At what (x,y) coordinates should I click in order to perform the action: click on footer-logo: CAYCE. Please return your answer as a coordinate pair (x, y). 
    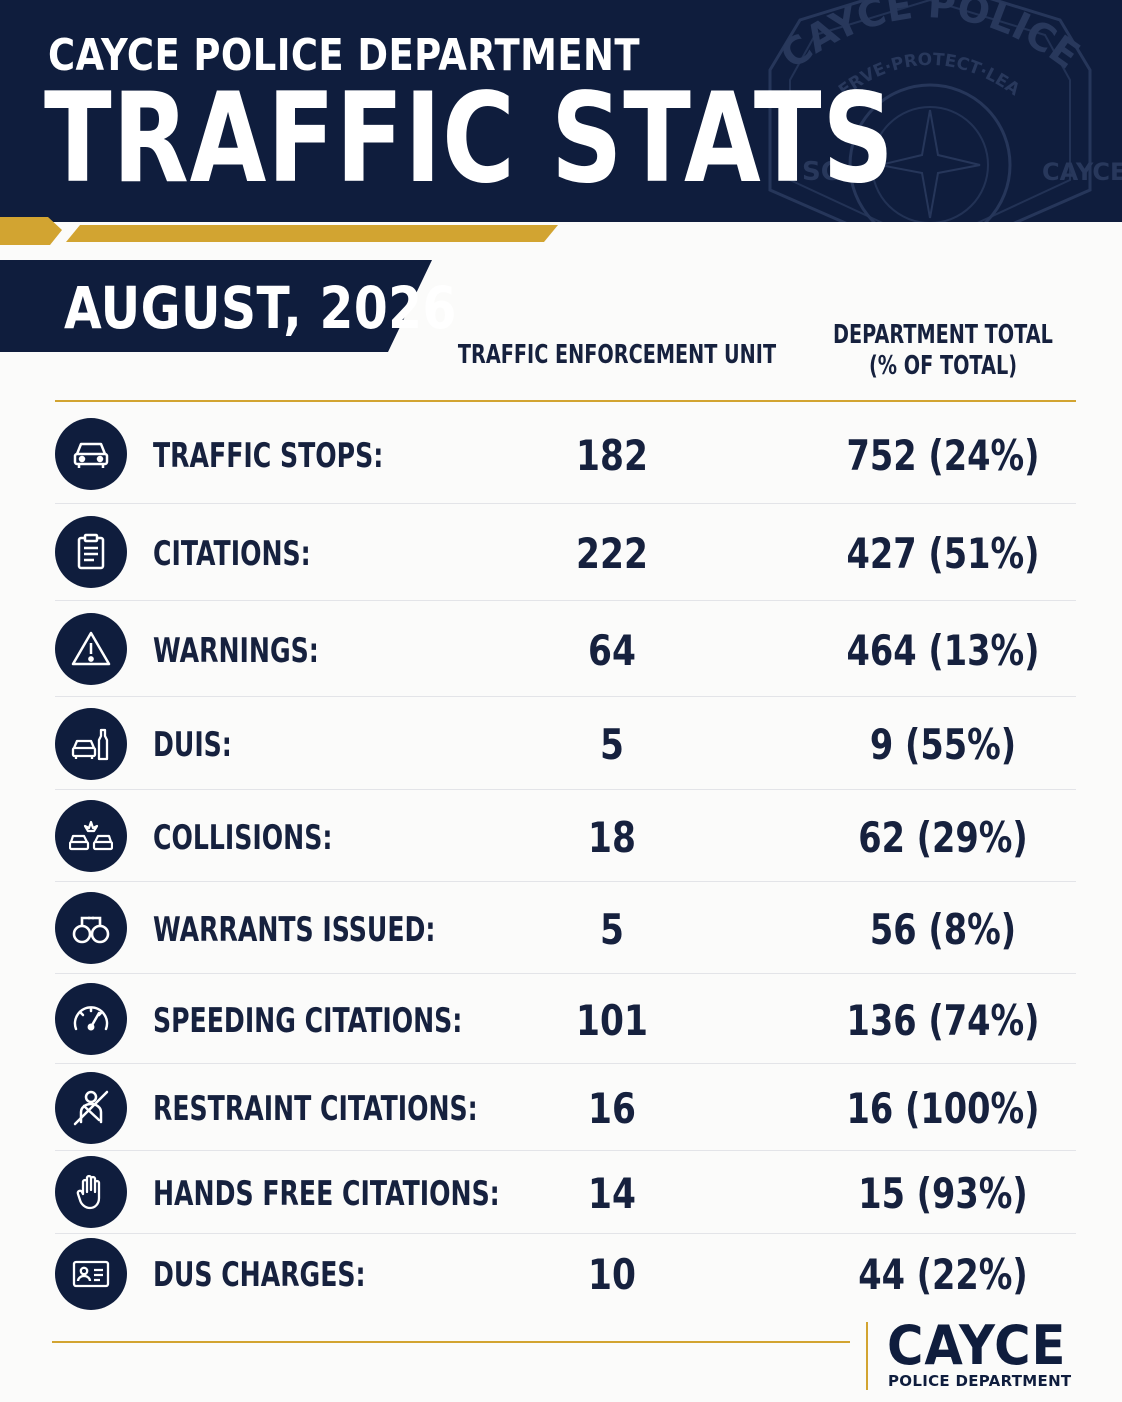
    Looking at the image, I should click on (977, 1345).